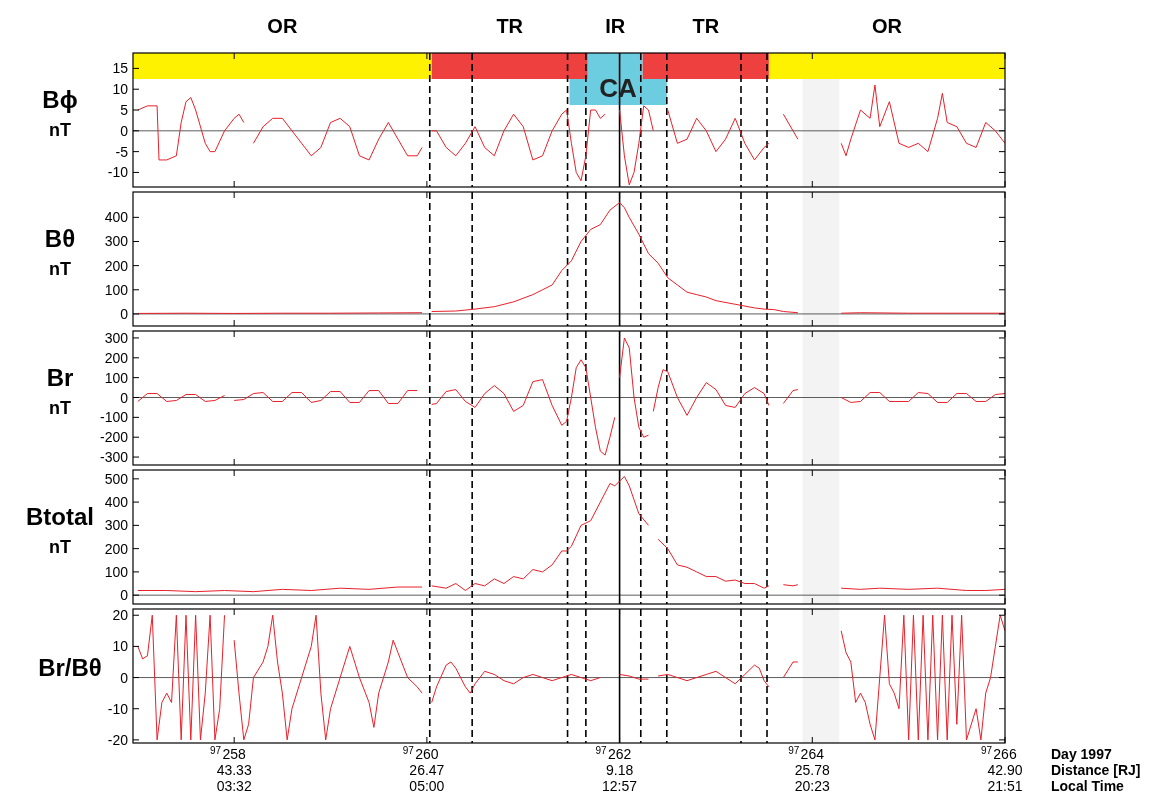 This screenshot has height=807, width=1165. I want to click on text: 43.33 03:32, so click(234, 778).